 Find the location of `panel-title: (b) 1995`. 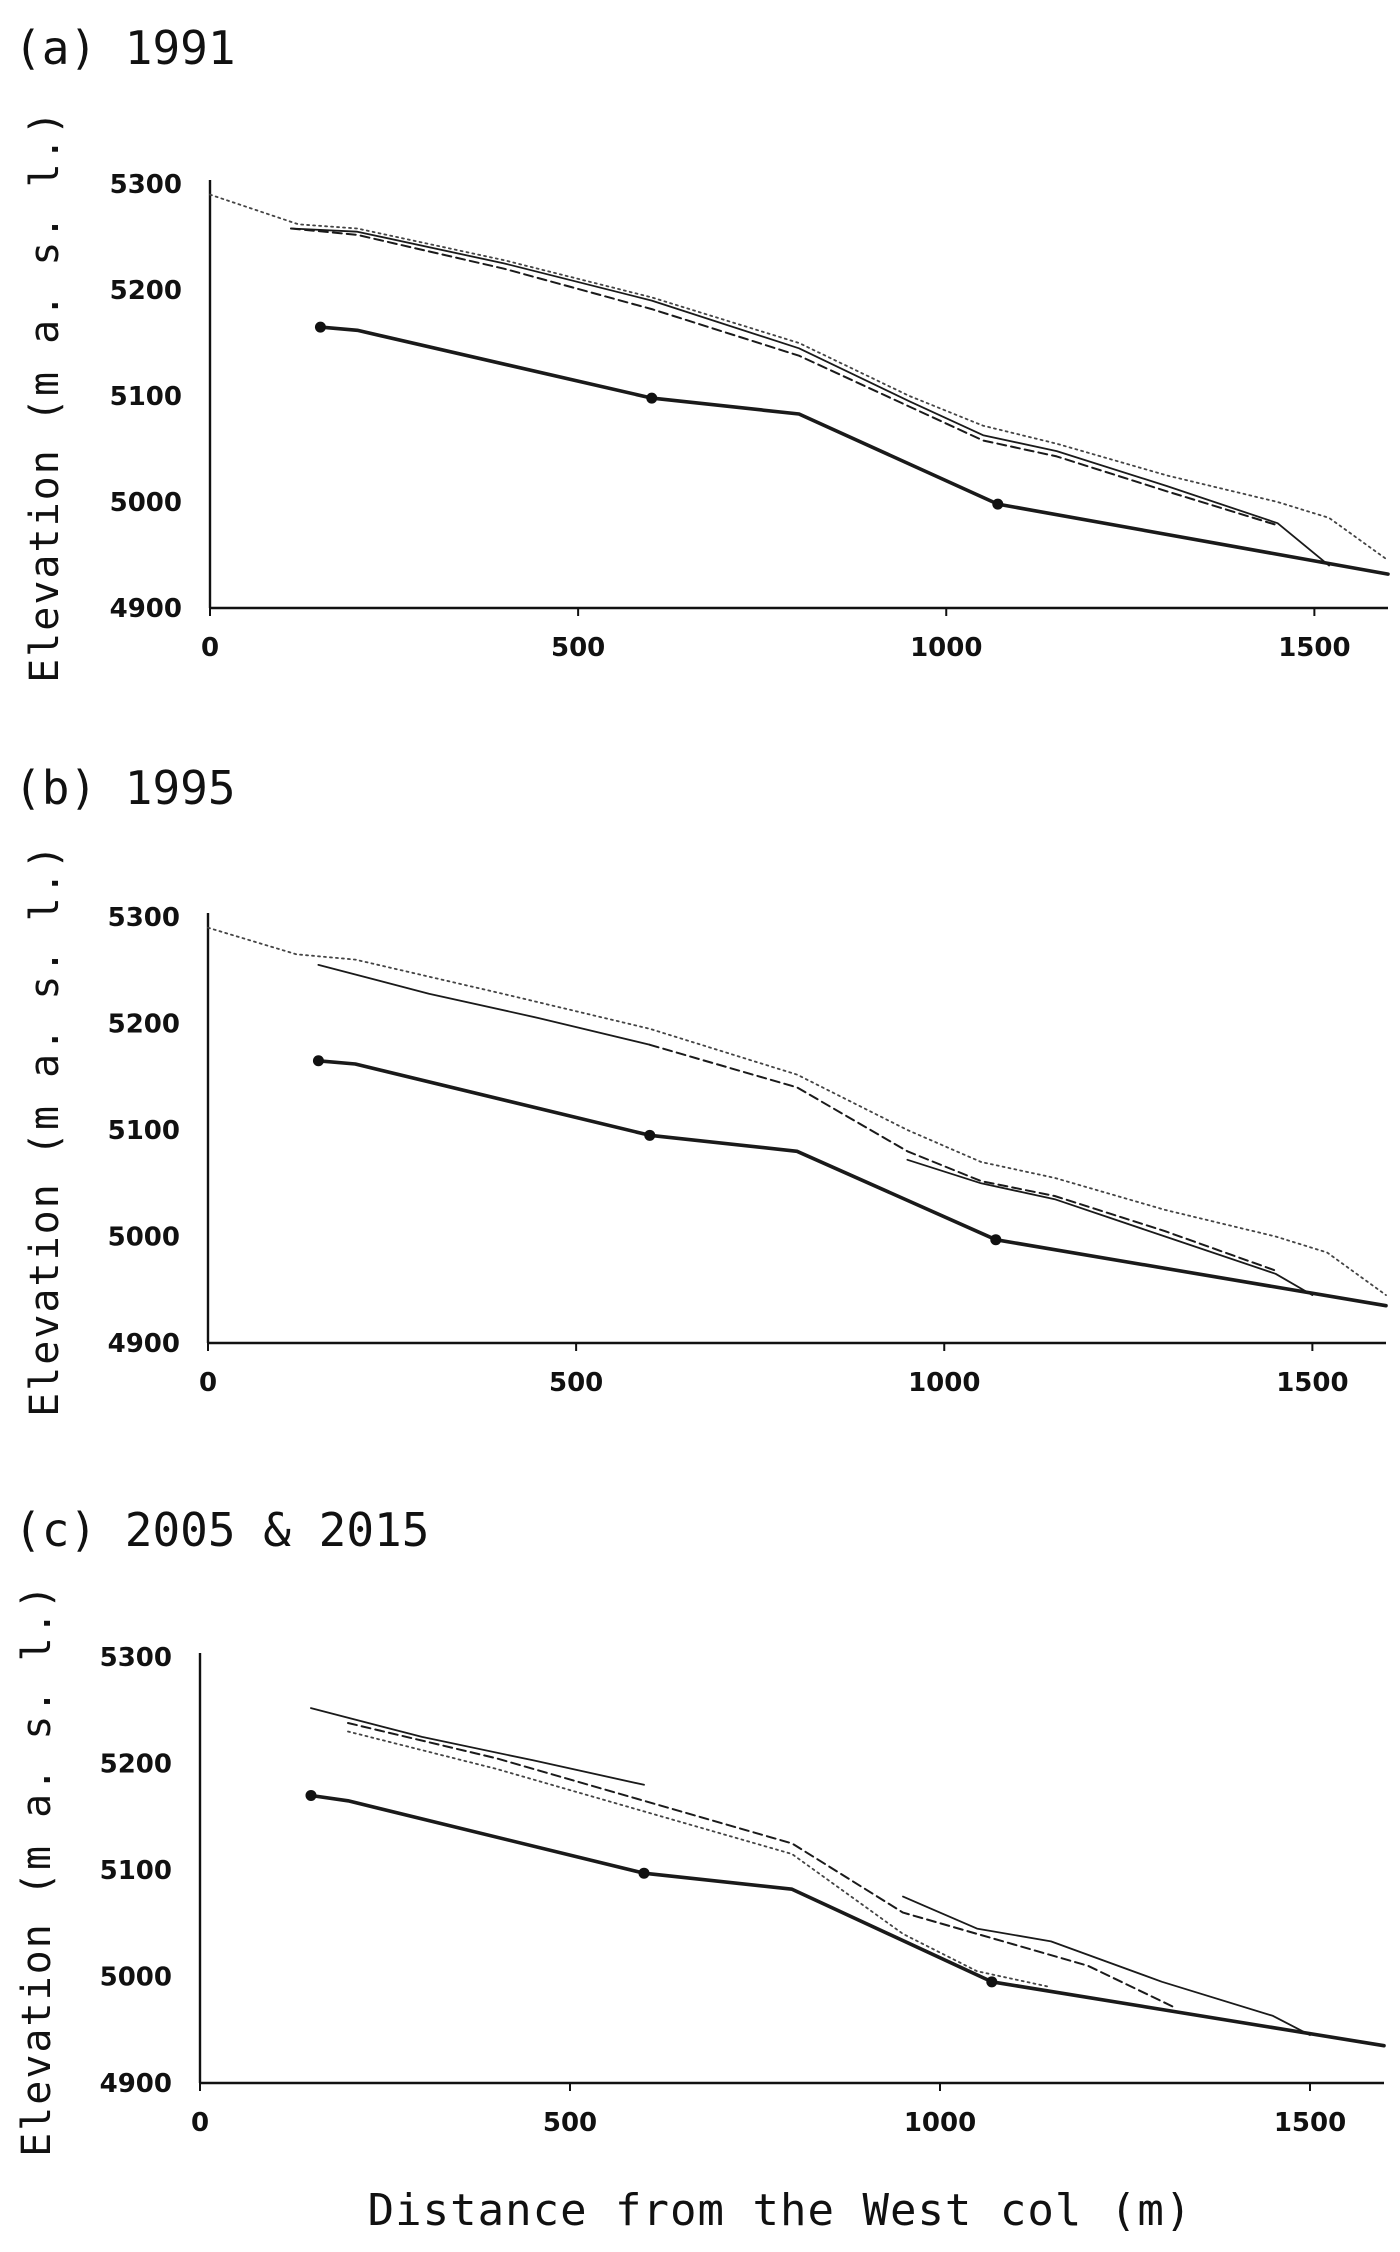

panel-title: (b) 1995 is located at coordinates (125, 788).